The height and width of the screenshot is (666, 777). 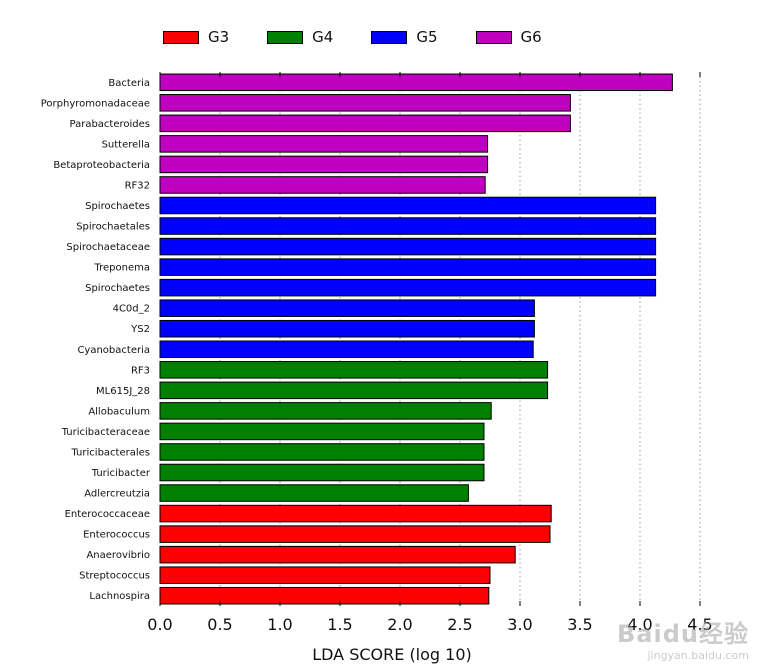 I want to click on legend-label-g3: G3, so click(x=219, y=37).